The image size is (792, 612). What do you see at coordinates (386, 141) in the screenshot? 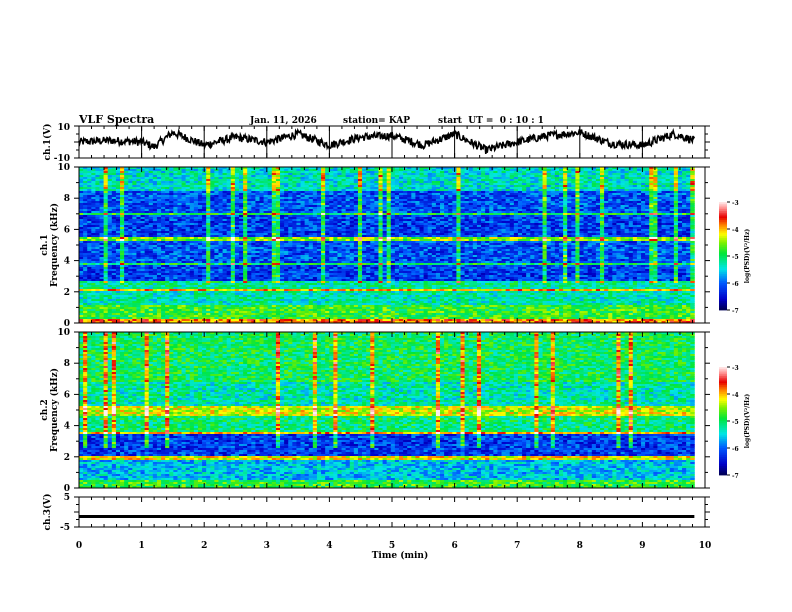
I see `ch1-trace` at bounding box center [386, 141].